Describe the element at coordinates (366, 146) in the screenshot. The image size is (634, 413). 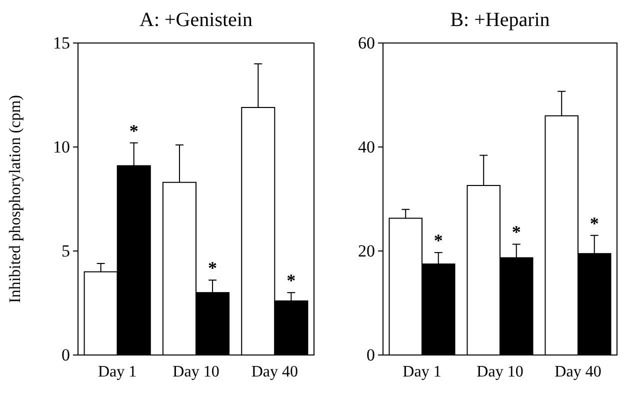
I see `y-tick-label: 40` at that location.